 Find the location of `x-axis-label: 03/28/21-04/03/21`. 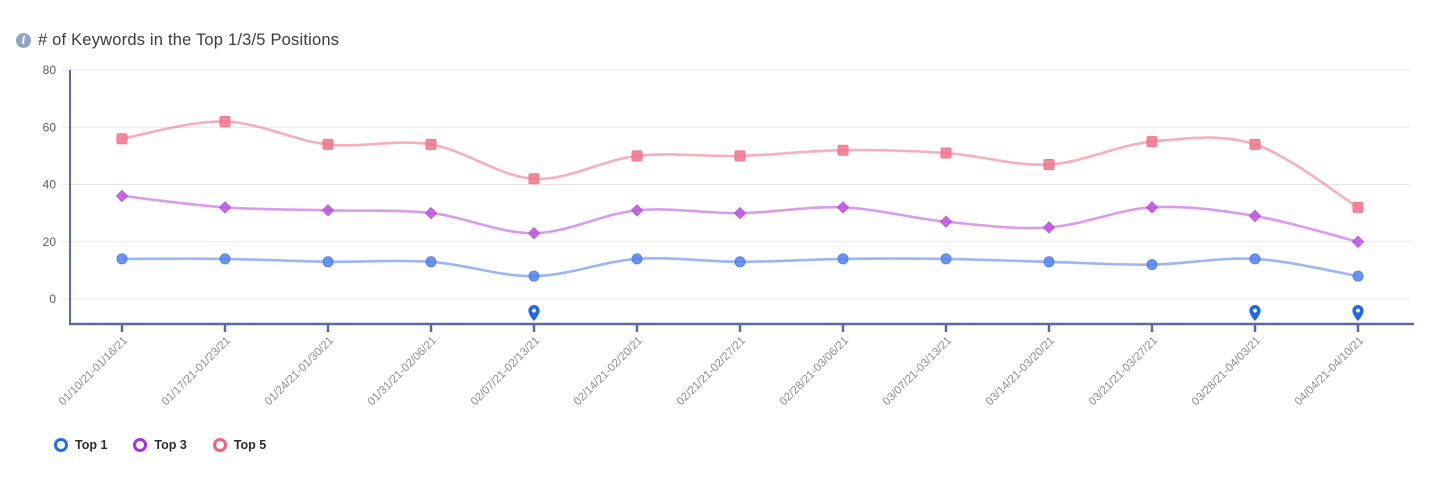

x-axis-label: 03/28/21-04/03/21 is located at coordinates (1226, 371).